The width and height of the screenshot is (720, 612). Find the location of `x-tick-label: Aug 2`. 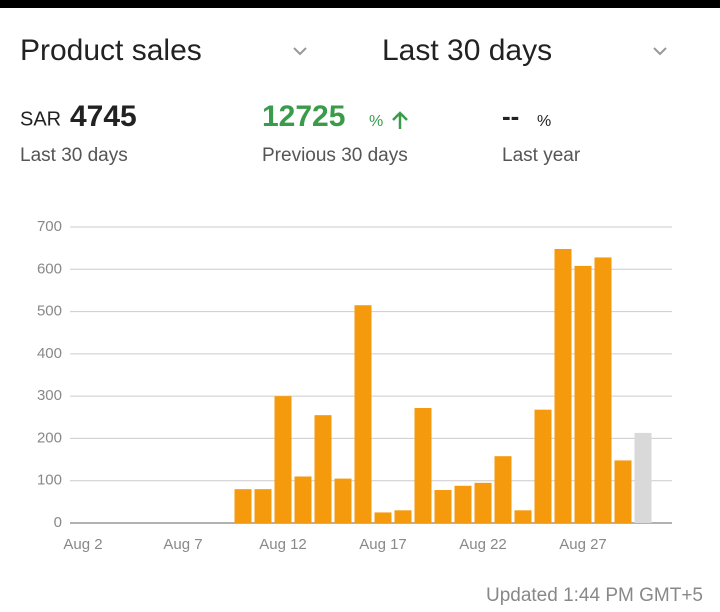

x-tick-label: Aug 2 is located at coordinates (82, 544).